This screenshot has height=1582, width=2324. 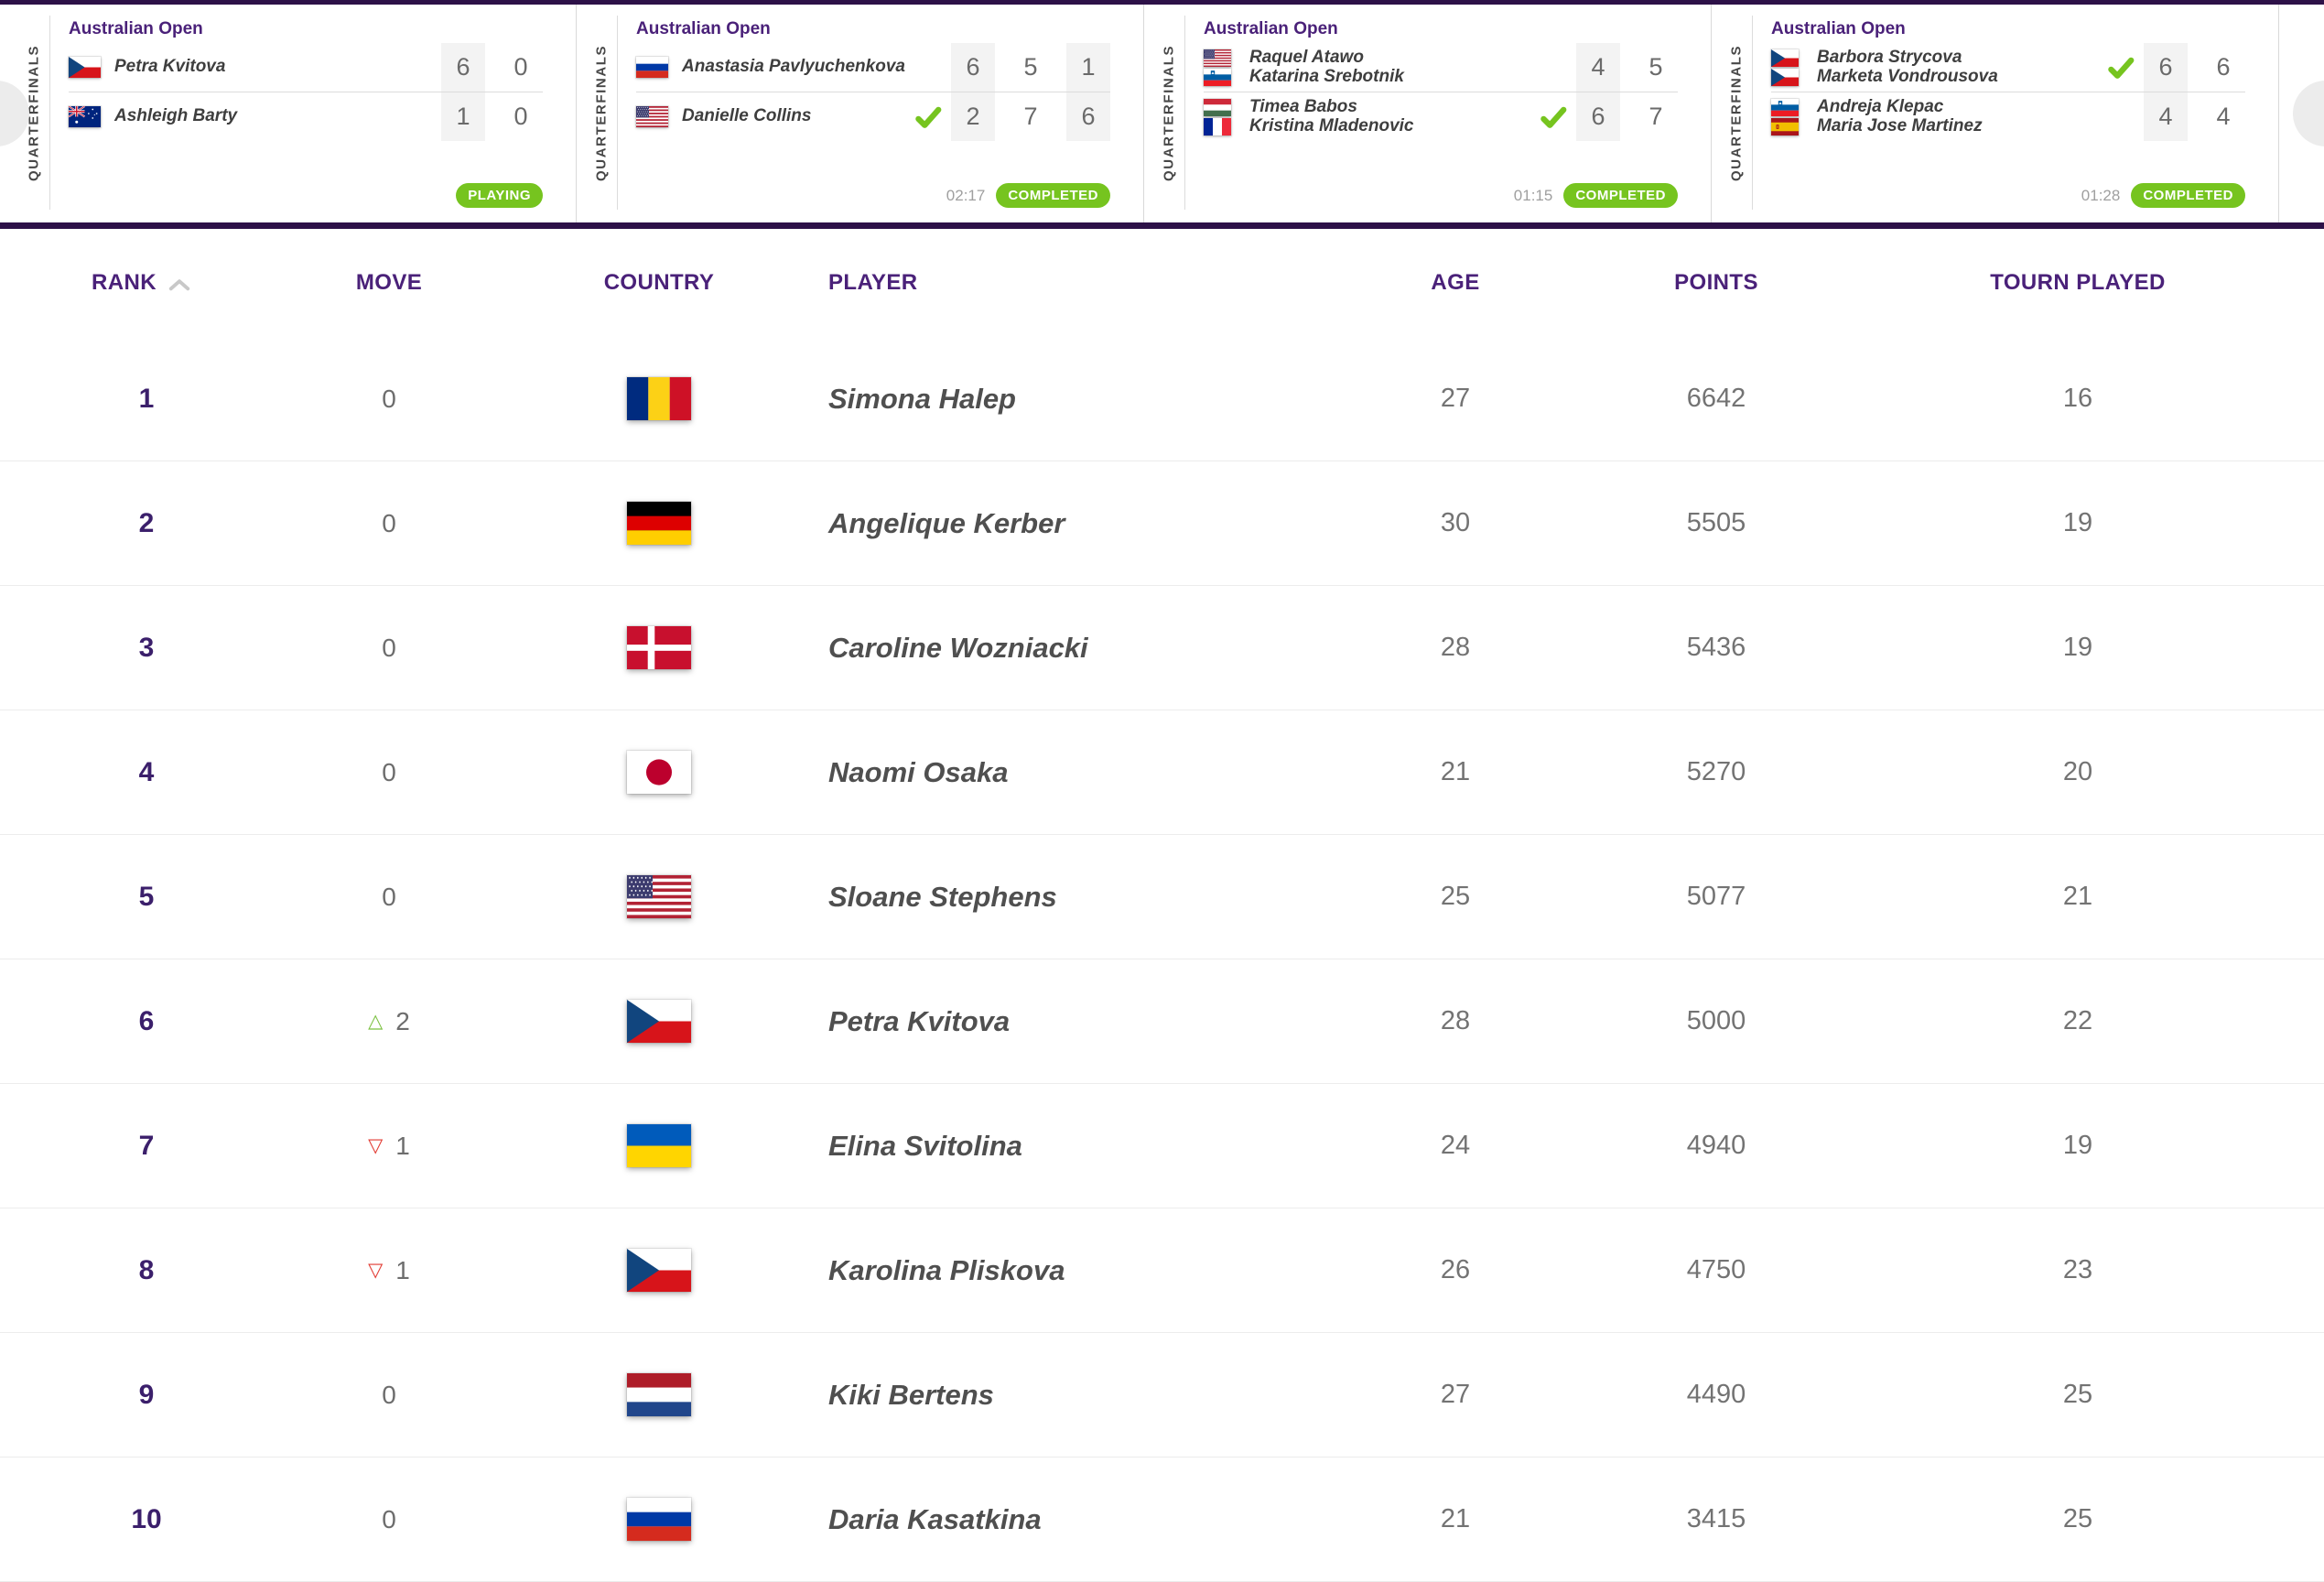 I want to click on points-value: 5436, so click(x=1716, y=647).